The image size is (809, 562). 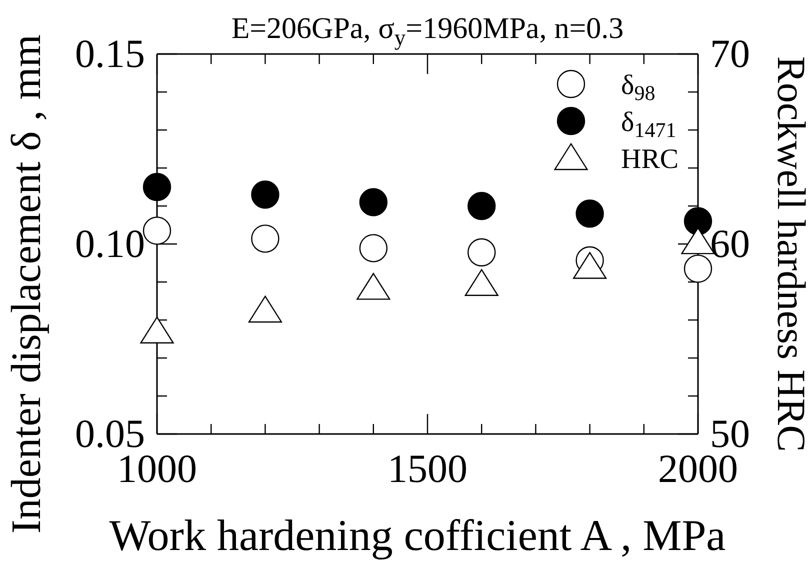 What do you see at coordinates (428, 468) in the screenshot?
I see `x-tick-label: 1500` at bounding box center [428, 468].